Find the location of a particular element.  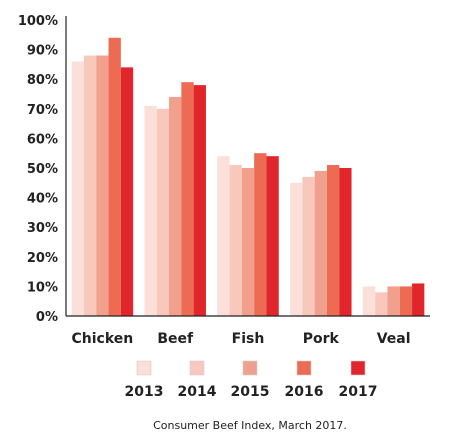

bar-veal-2014 is located at coordinates (381, 304).